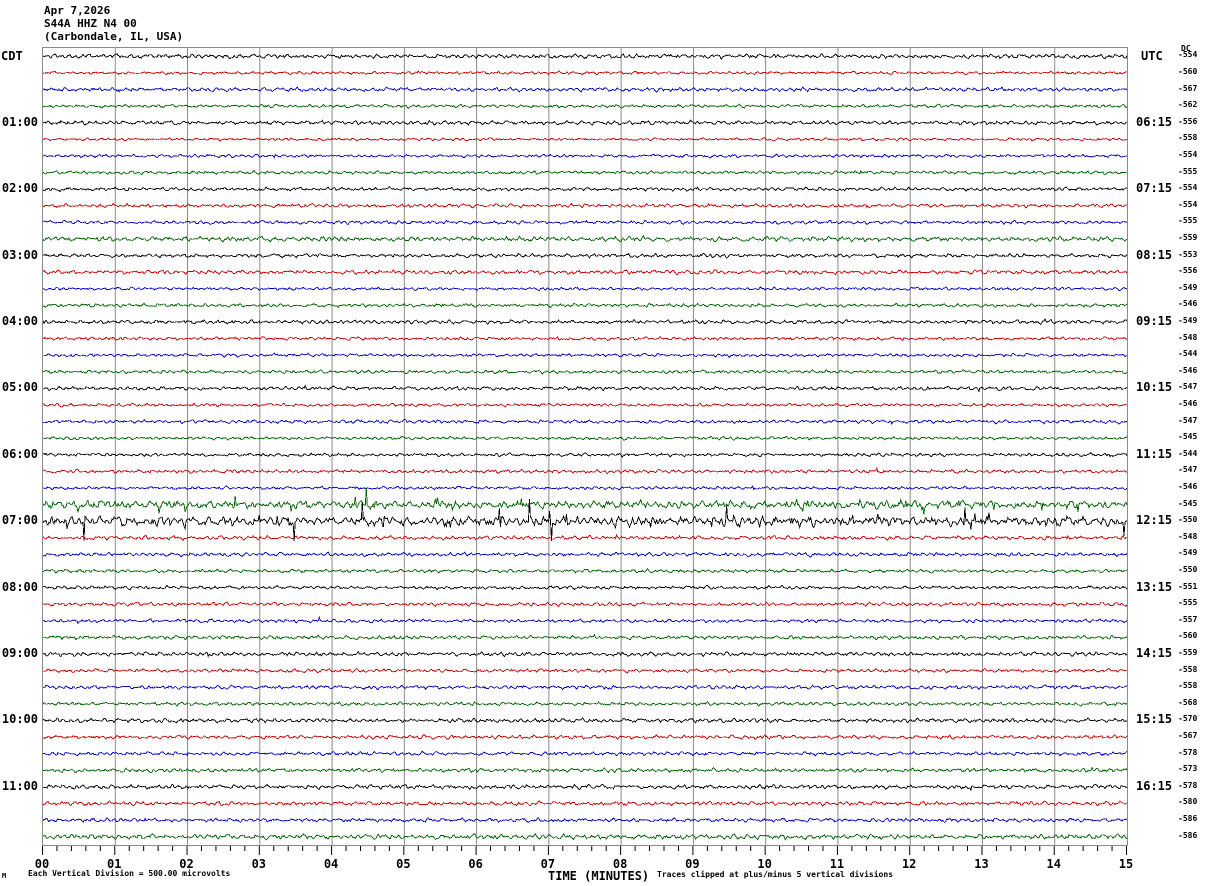  What do you see at coordinates (1188, 719) in the screenshot?
I see `dc-value: -570` at bounding box center [1188, 719].